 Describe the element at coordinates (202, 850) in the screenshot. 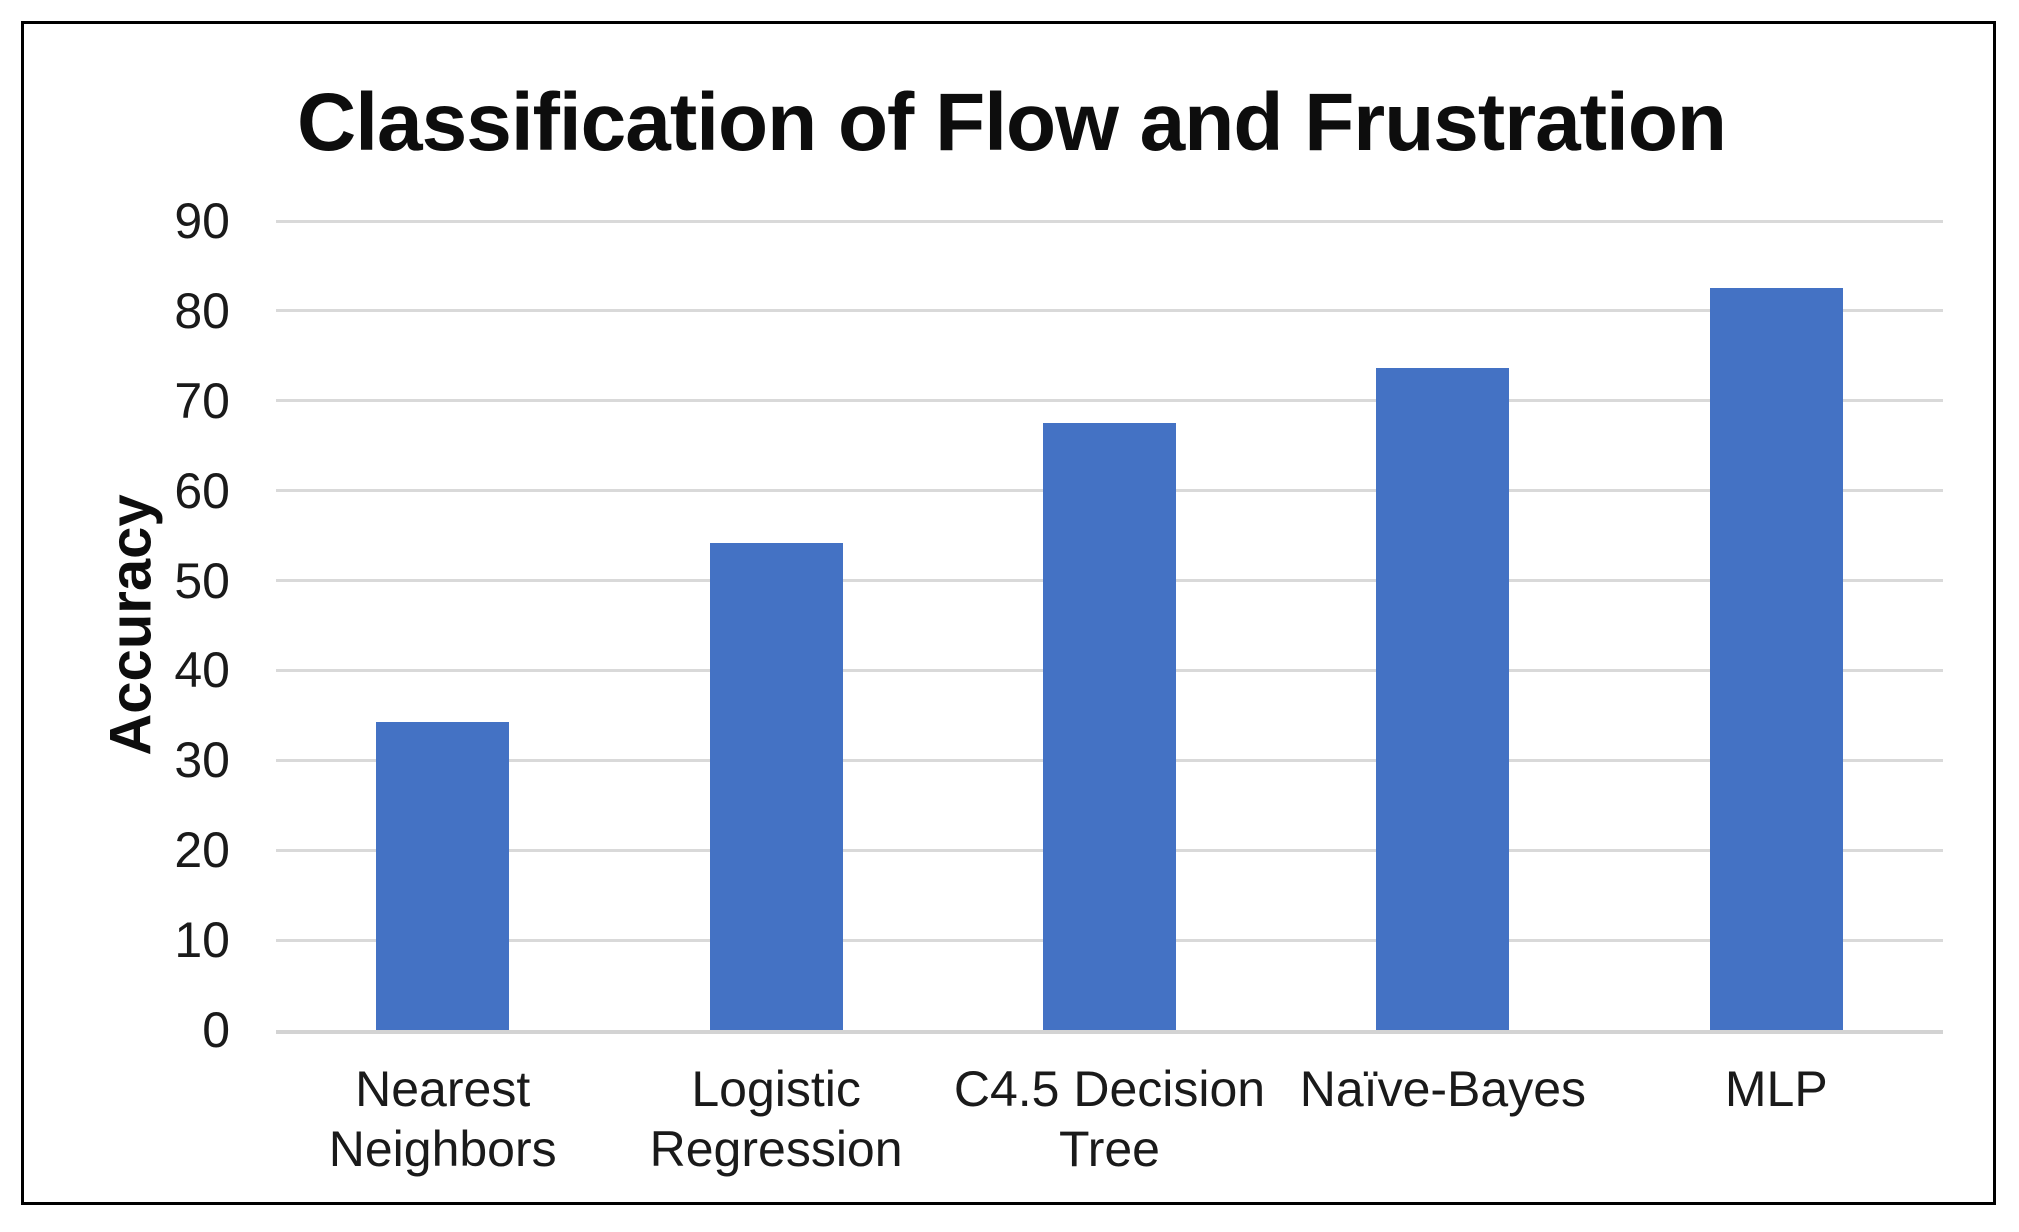

I see `y-tick-label-20: 20` at that location.